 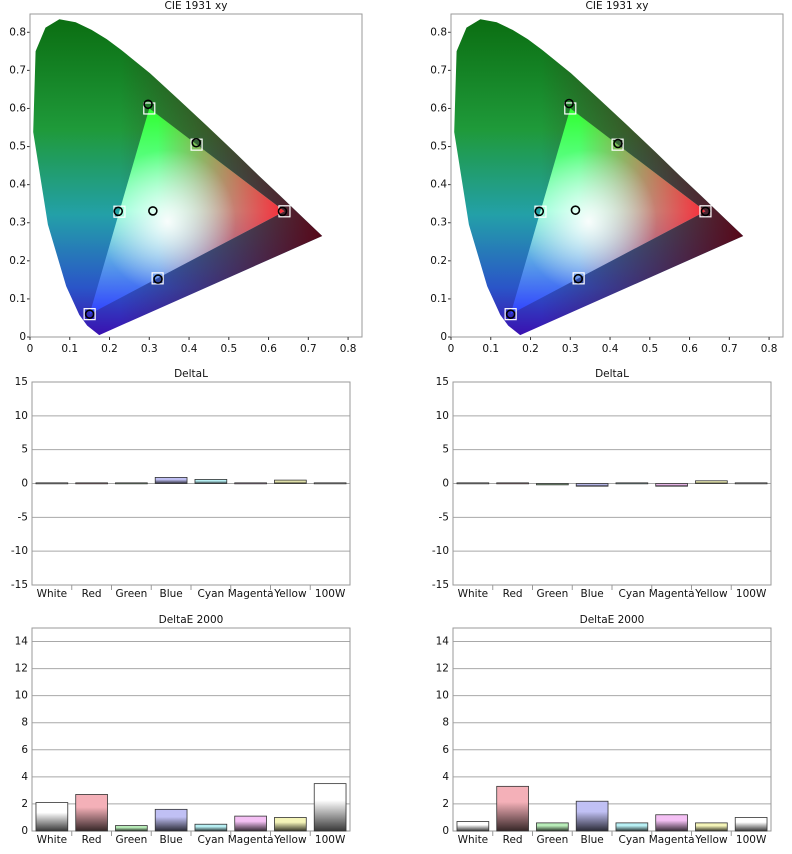 I want to click on x-tick-label: 0.8, so click(x=769, y=349).